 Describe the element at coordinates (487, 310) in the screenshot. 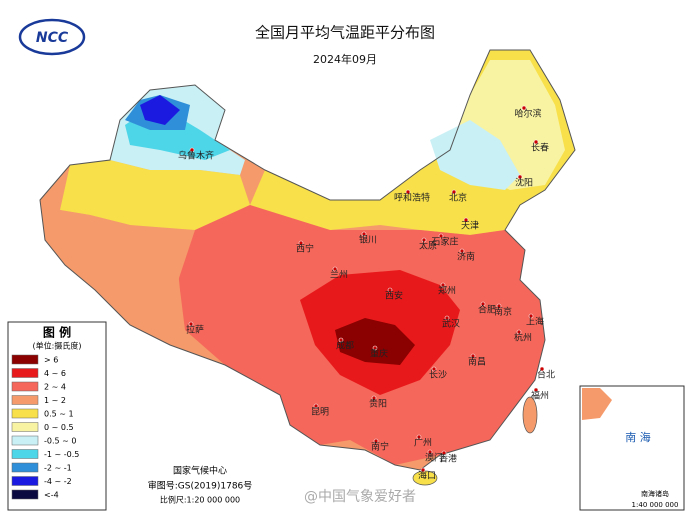

I see `city-label: 合肥` at that location.